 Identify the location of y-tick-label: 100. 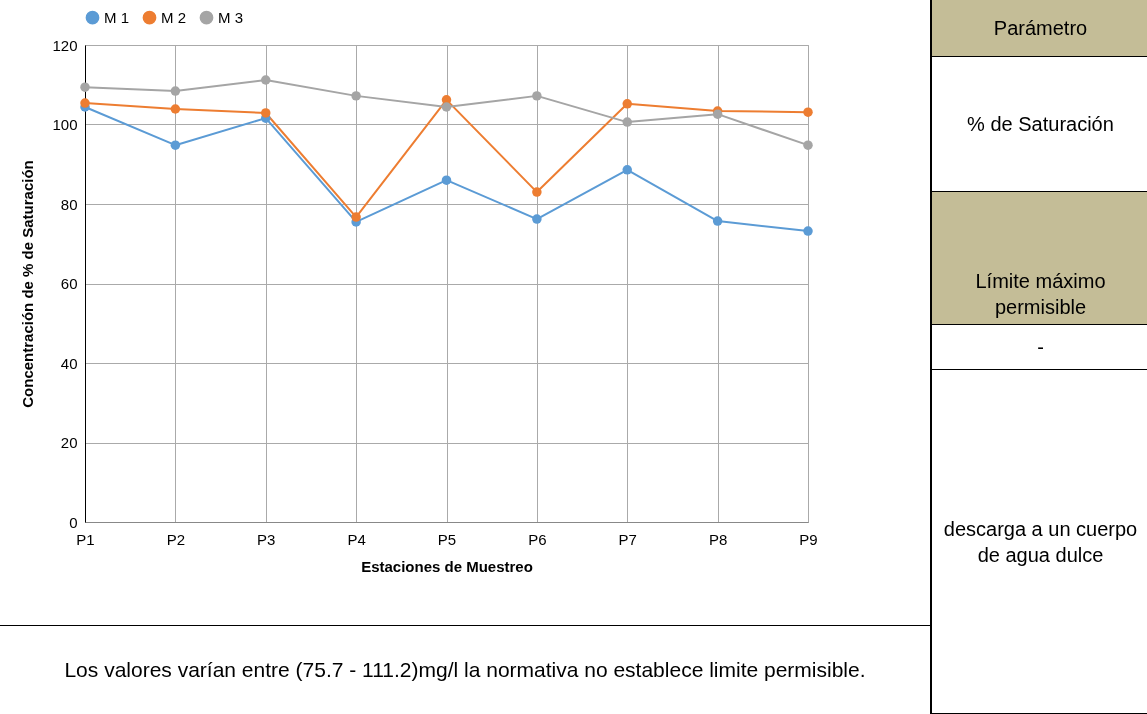
(65, 124).